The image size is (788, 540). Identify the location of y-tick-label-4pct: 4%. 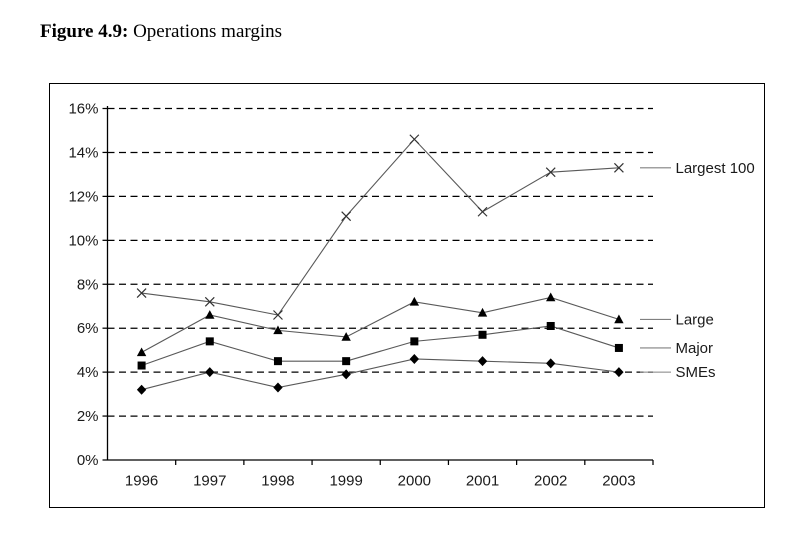
(88, 372).